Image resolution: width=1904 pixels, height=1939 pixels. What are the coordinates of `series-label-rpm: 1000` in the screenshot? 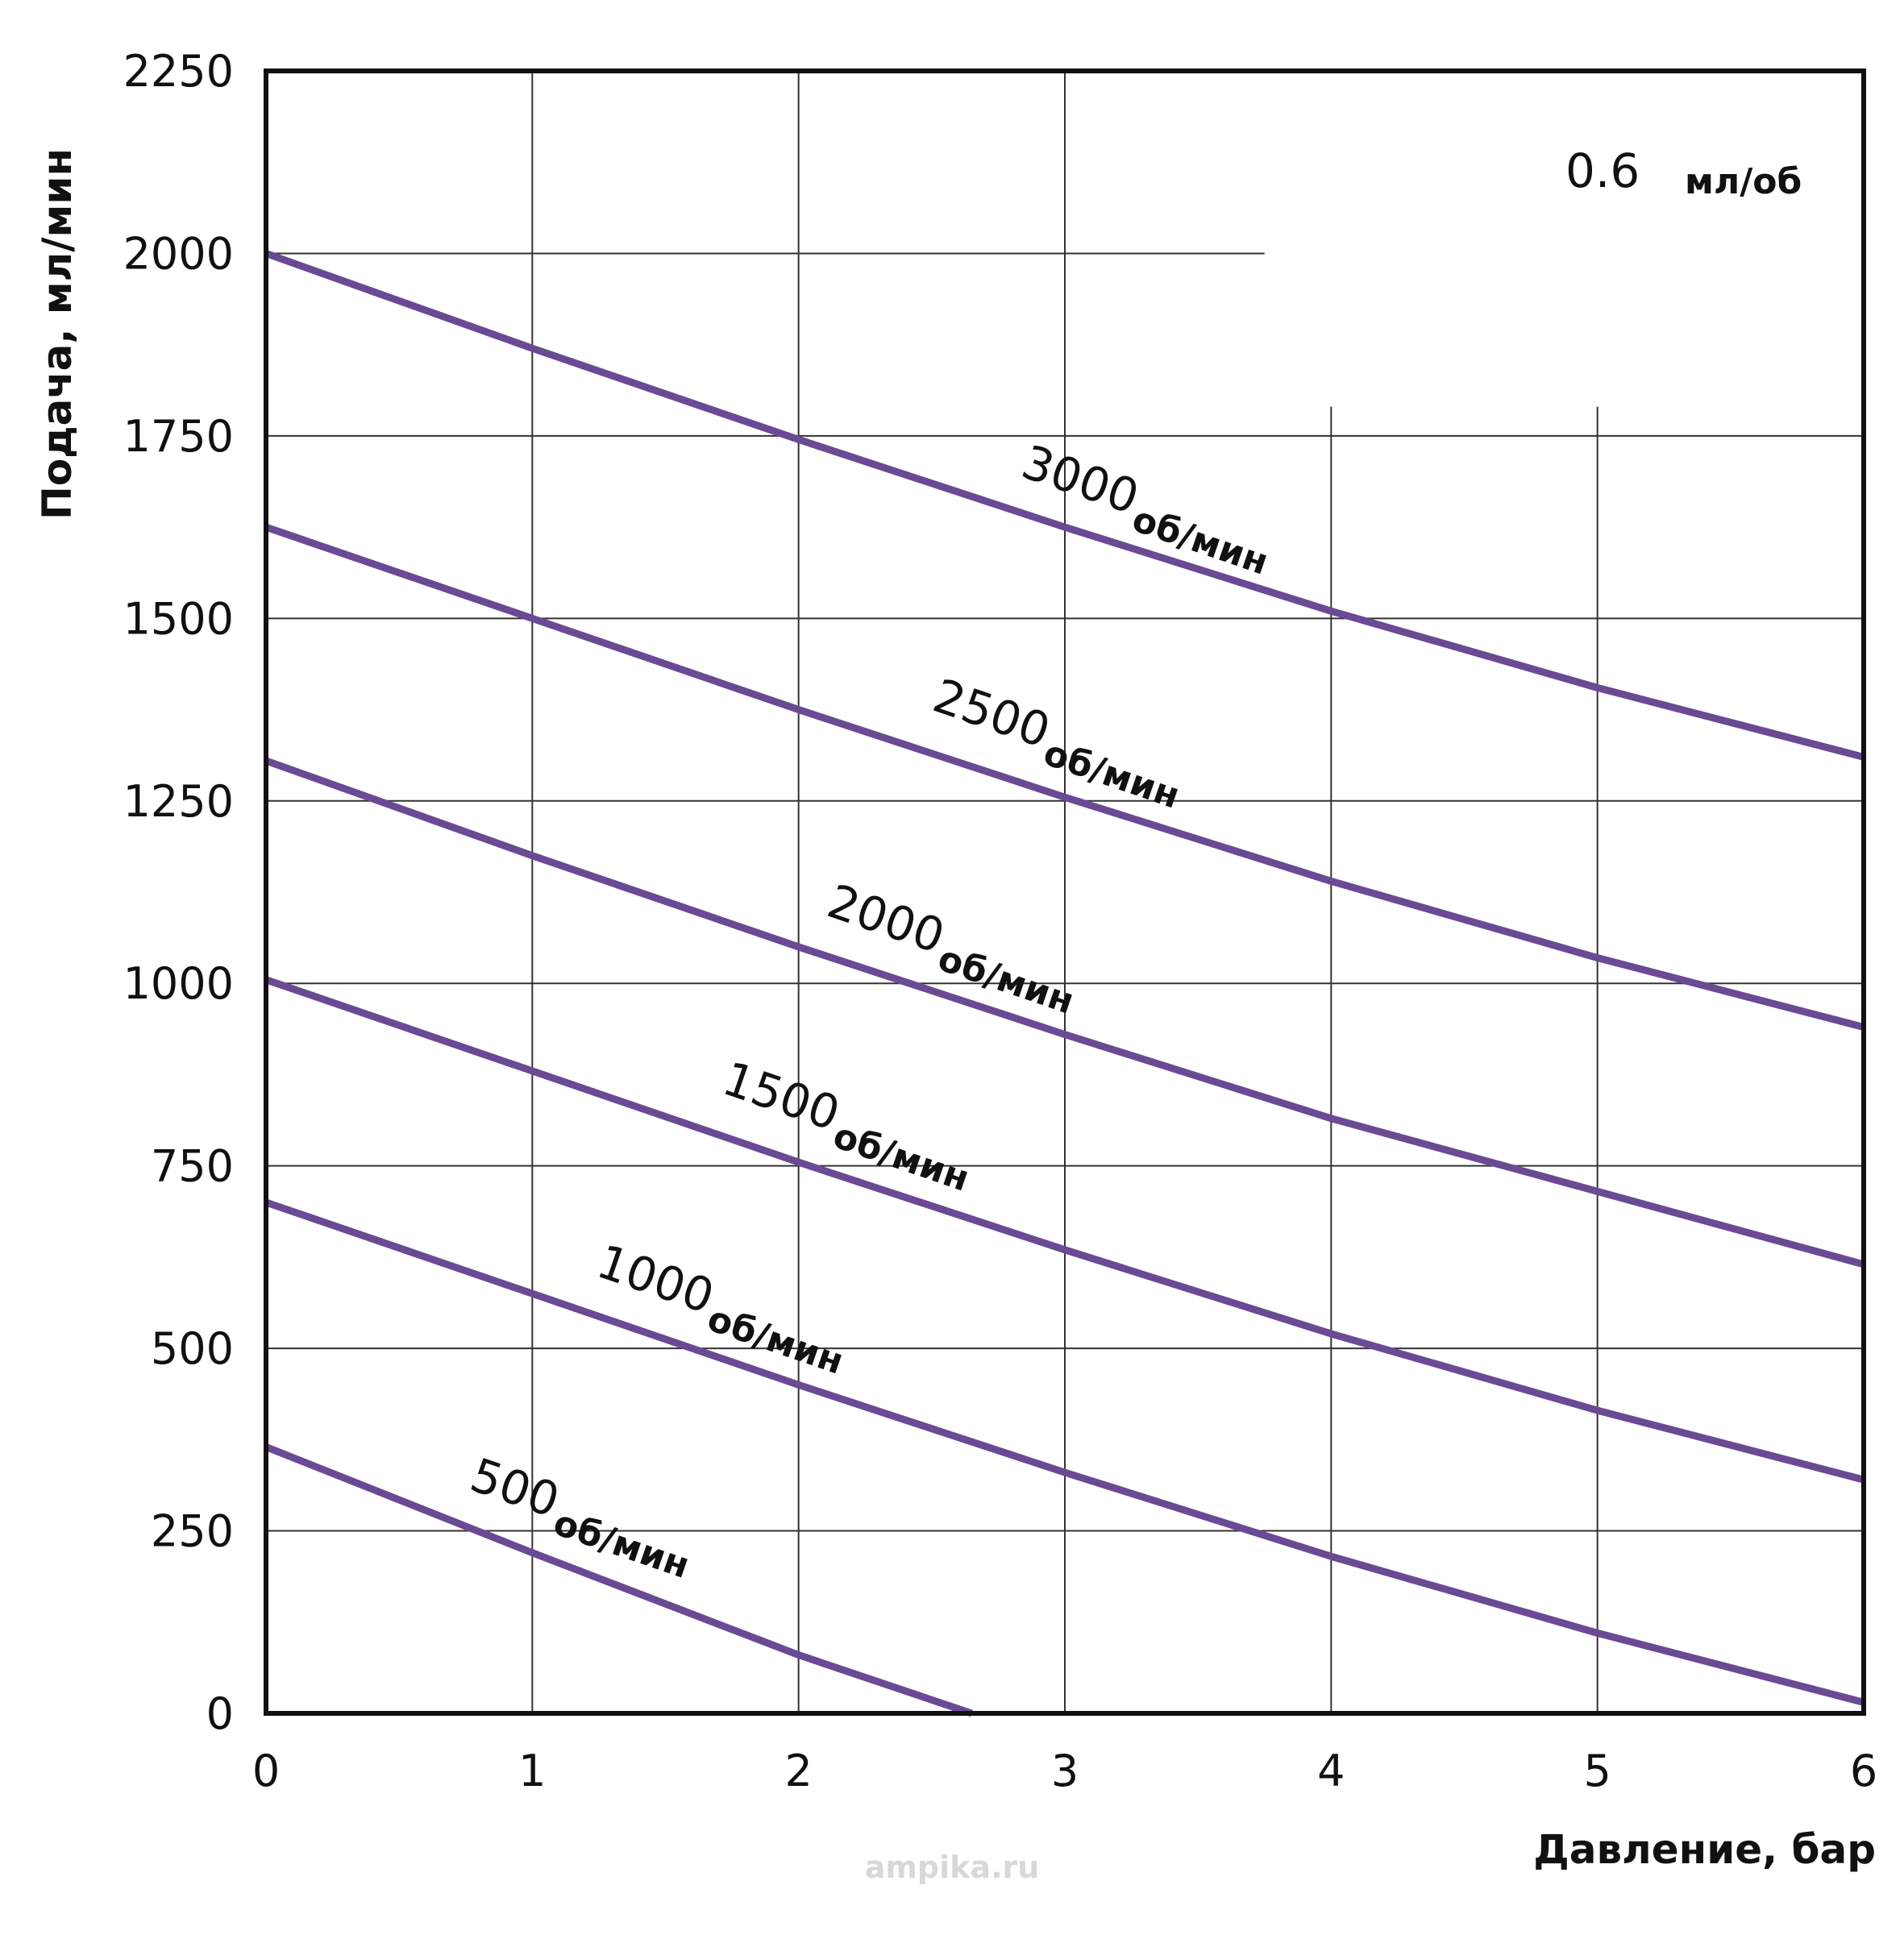 It's located at (655, 1279).